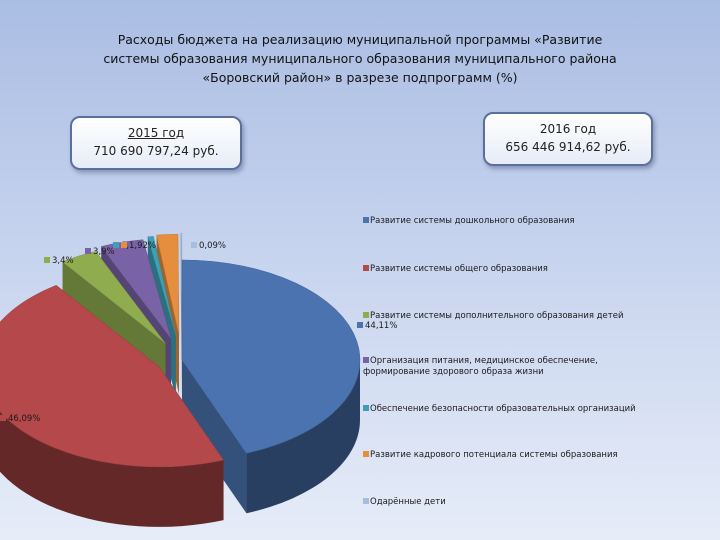 The width and height of the screenshot is (720, 540). What do you see at coordinates (156, 143) in the screenshot?
I see `year-box-2015: 2015 год 710 690 797,24 руб.` at bounding box center [156, 143].